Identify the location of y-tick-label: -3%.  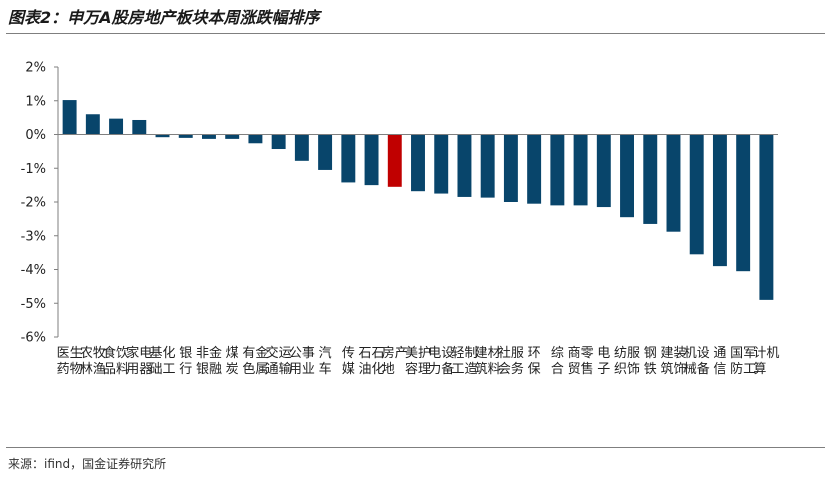
(33, 236).